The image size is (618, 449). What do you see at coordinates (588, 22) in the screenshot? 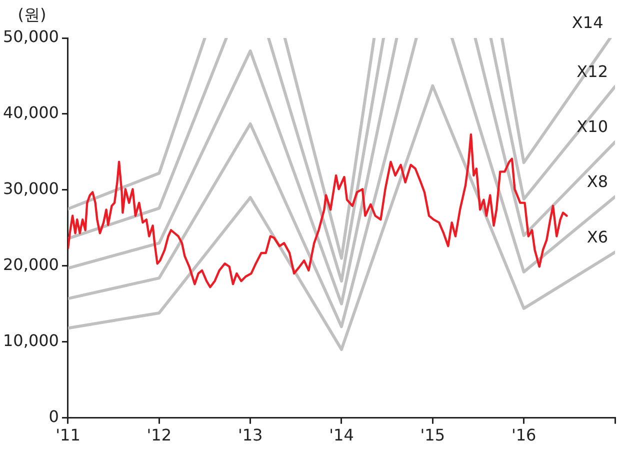
I see `series-label: X14` at bounding box center [588, 22].